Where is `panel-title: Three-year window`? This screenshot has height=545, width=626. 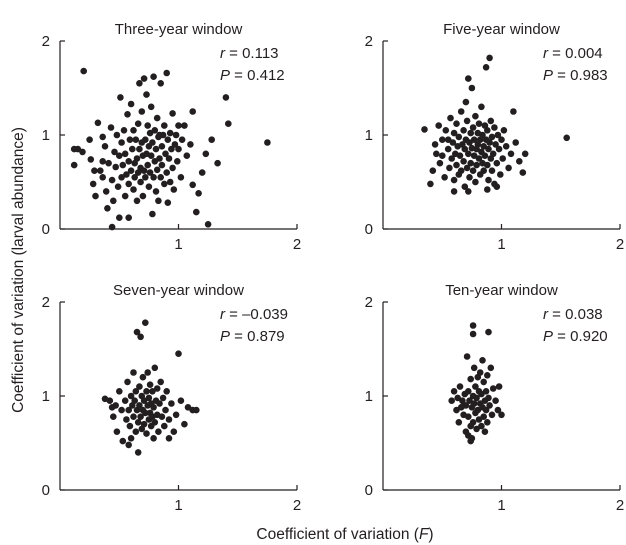 panel-title: Three-year window is located at coordinates (179, 29).